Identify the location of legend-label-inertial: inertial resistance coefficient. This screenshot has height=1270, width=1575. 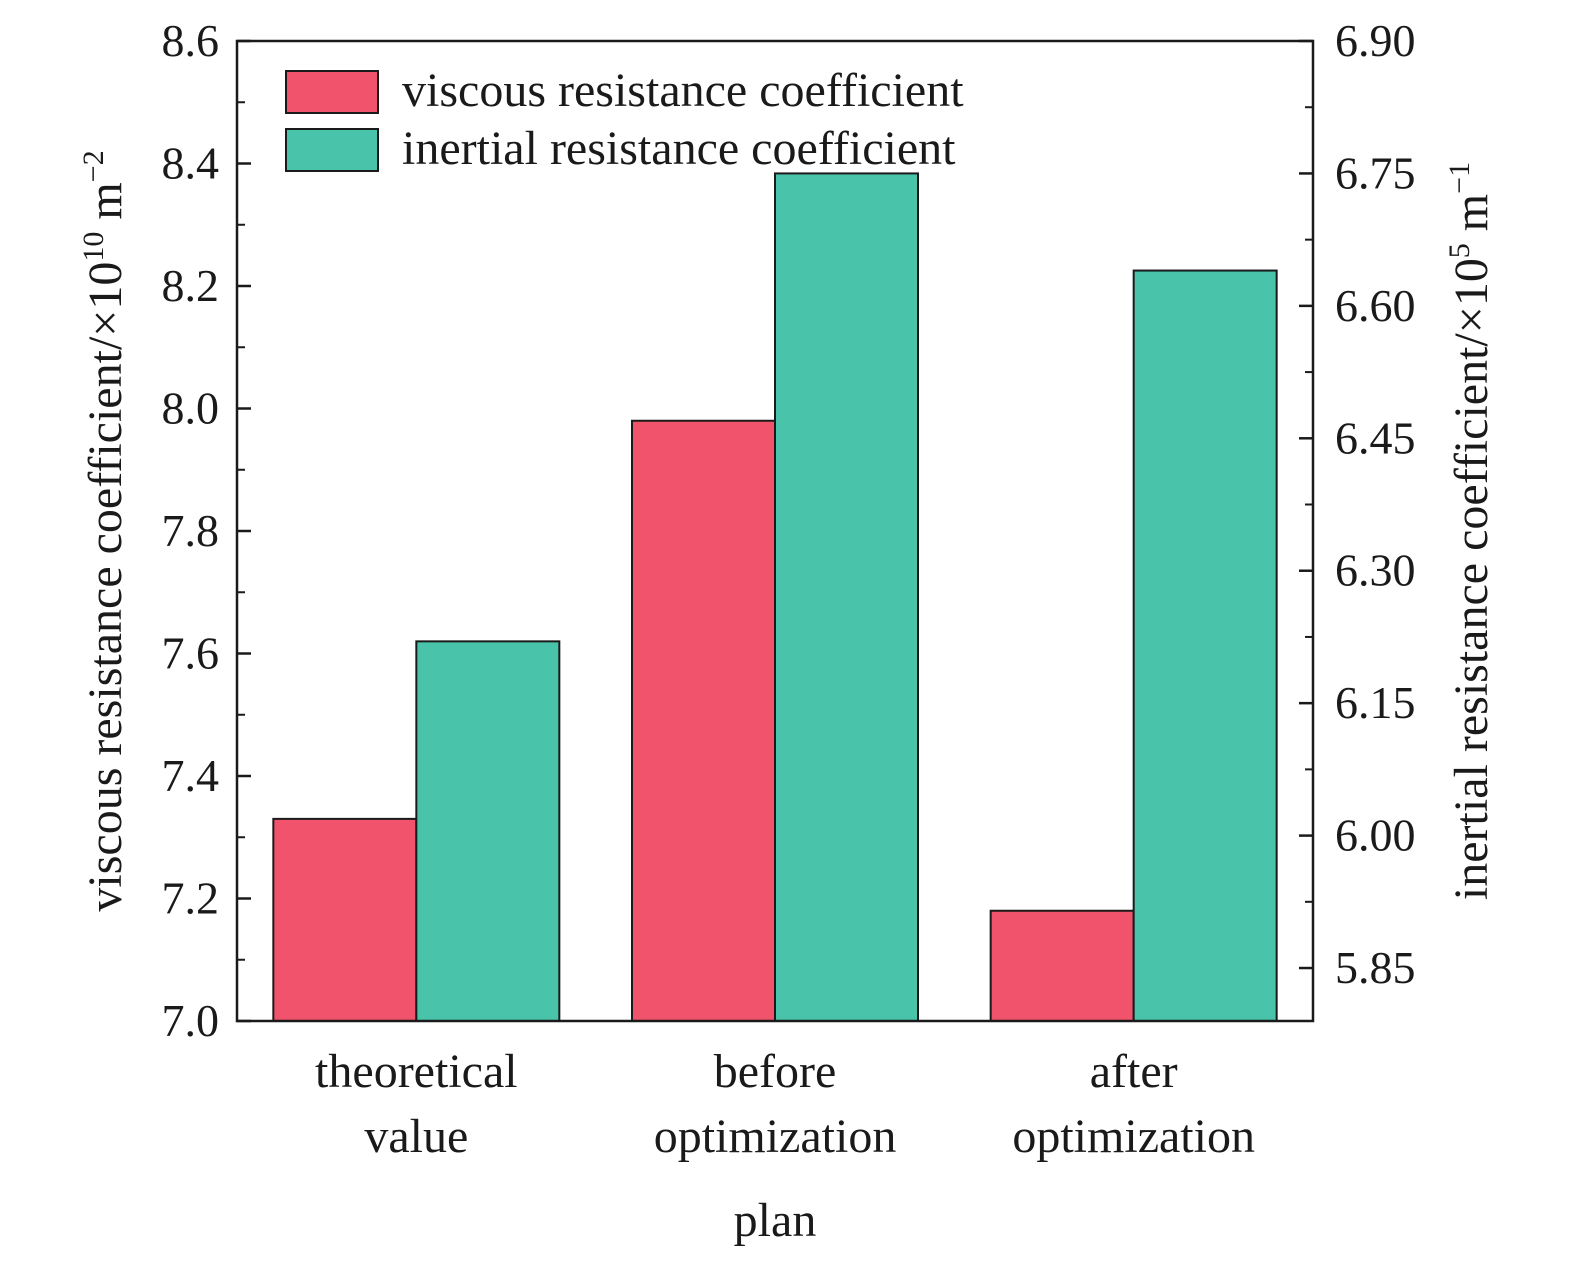
(679, 148).